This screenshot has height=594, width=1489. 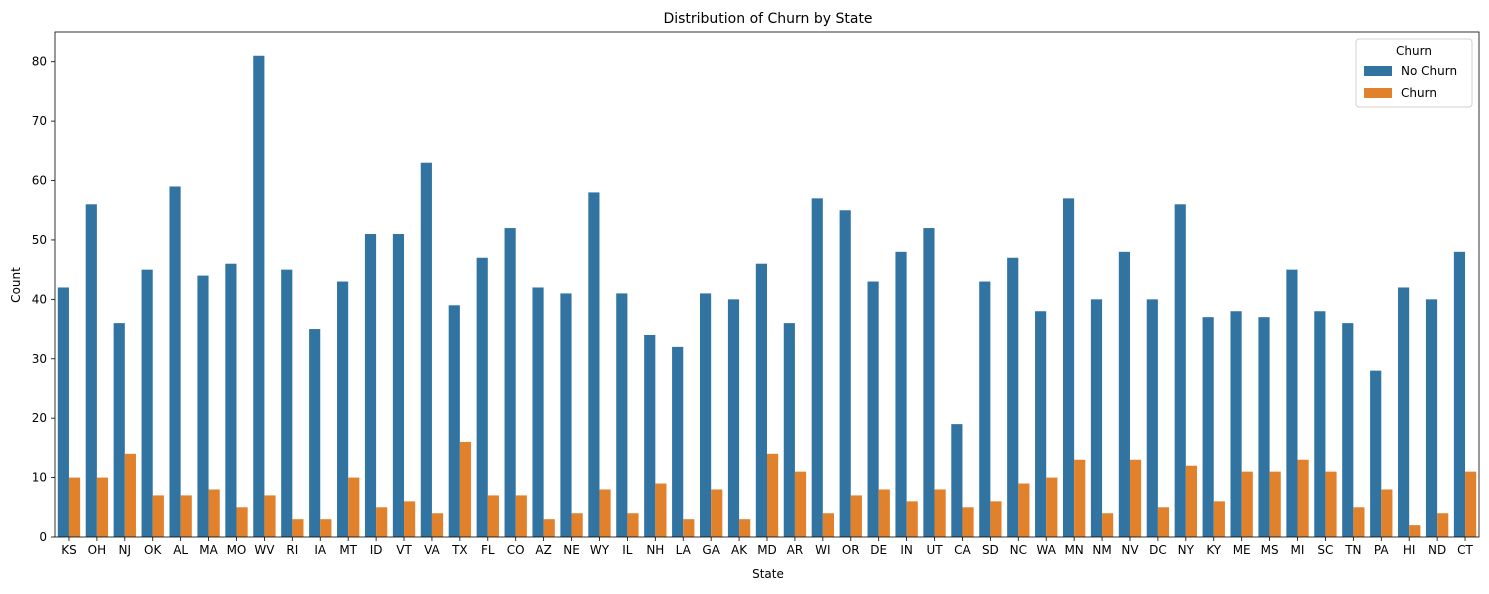 What do you see at coordinates (1471, 504) in the screenshot?
I see `bar-churn-ct` at bounding box center [1471, 504].